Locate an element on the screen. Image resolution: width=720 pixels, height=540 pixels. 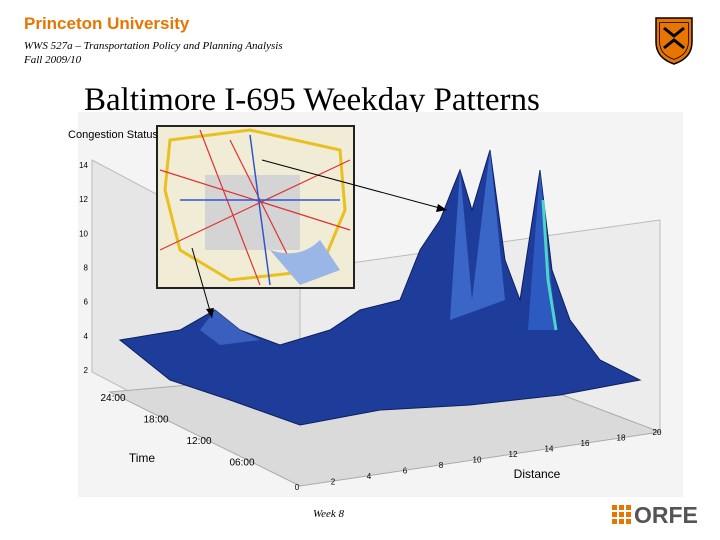
term: Fall 2009/10 is located at coordinates (53, 60).